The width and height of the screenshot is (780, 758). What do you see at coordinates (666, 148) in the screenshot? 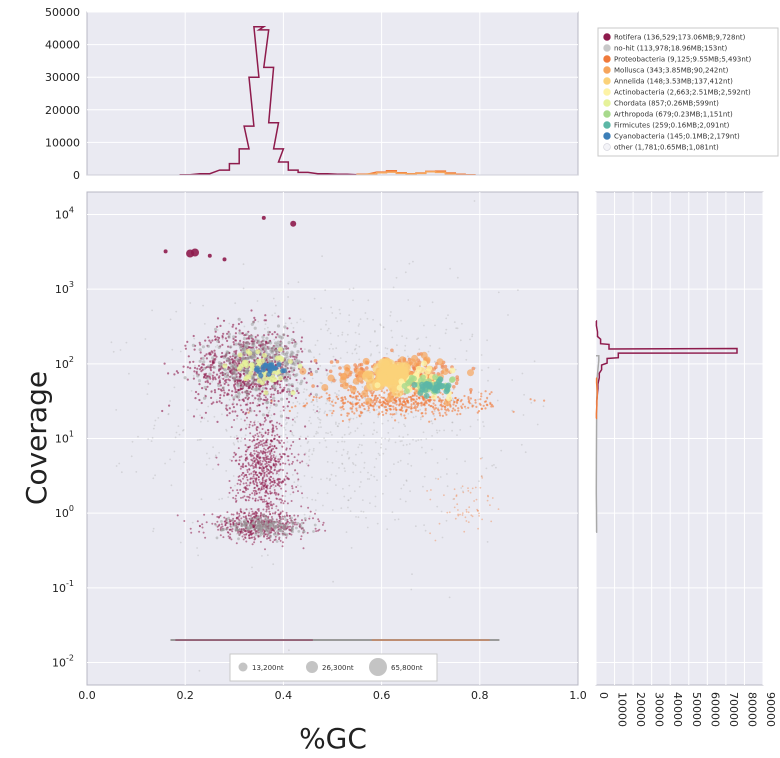
I see `legend-entry-label: other (1,781;0.65MB;1,081nt)` at bounding box center [666, 148].